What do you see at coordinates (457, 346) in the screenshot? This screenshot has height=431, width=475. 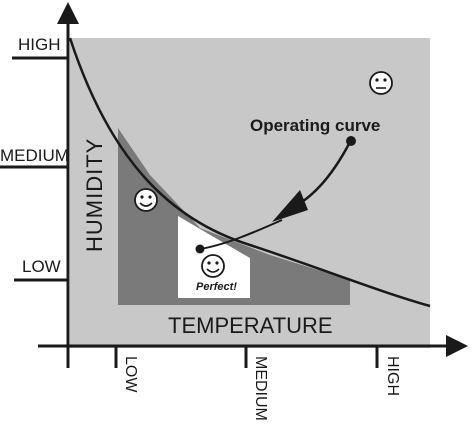 I see `x-axis-arrowhead` at bounding box center [457, 346].